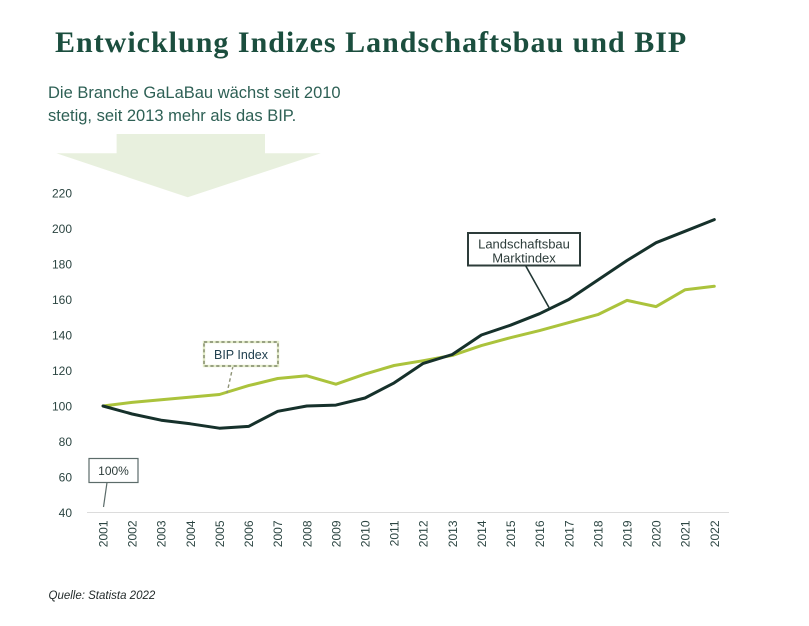 Image resolution: width=809 pixels, height=626 pixels. I want to click on svg-text: 2005, so click(220, 533).